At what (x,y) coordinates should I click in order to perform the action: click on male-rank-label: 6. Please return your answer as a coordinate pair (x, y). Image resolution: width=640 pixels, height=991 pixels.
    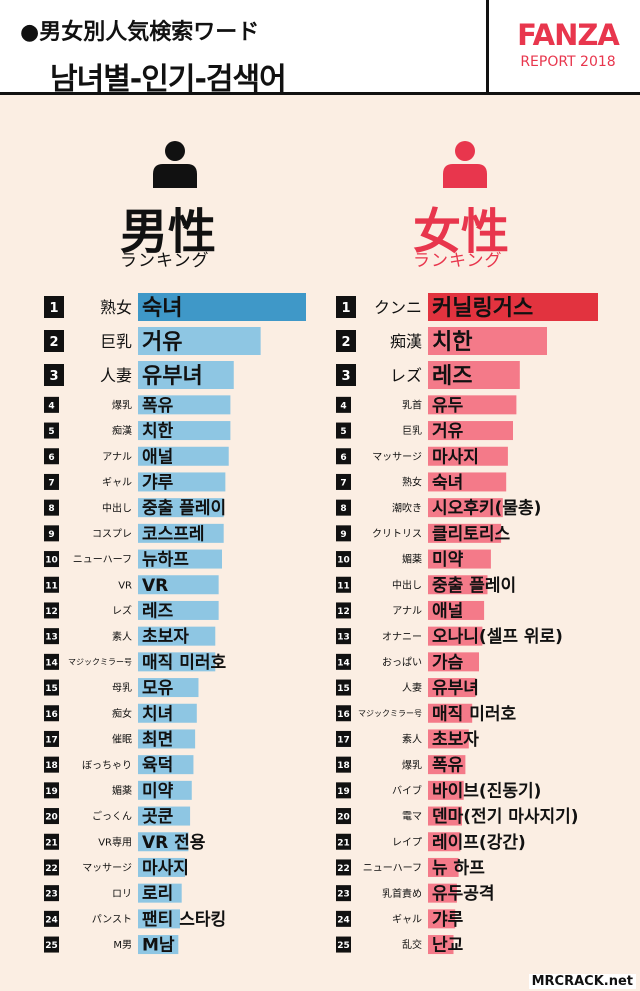
    Looking at the image, I should click on (51, 458).